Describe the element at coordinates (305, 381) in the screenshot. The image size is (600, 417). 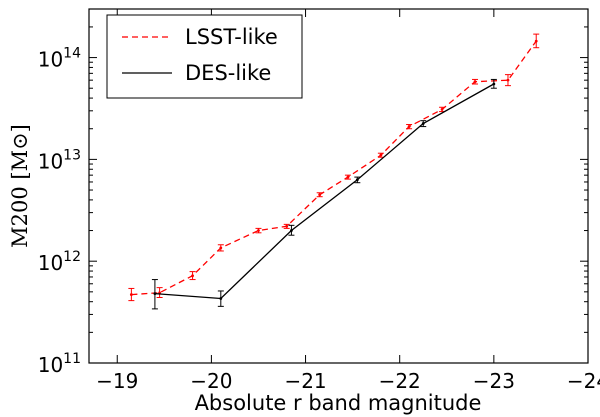
I see `x-tick-label: −21` at that location.